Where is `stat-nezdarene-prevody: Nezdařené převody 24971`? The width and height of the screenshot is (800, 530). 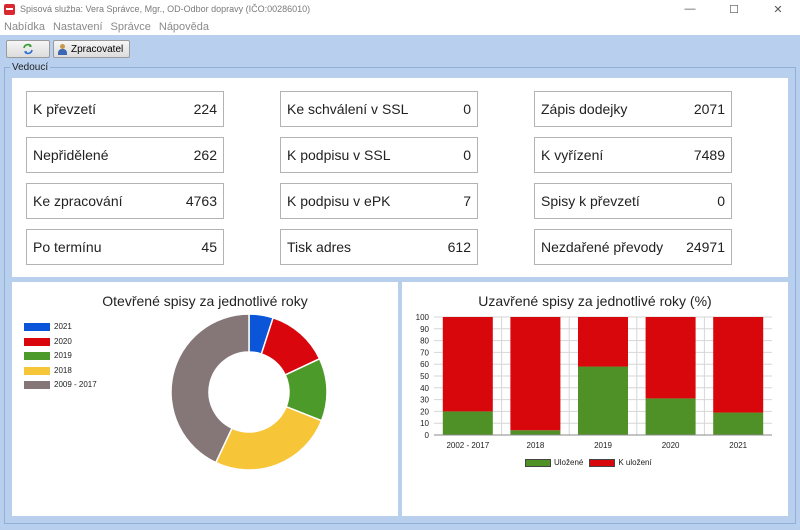
stat-nezdarene-prevody: Nezdařené převody 24971 is located at coordinates (633, 247).